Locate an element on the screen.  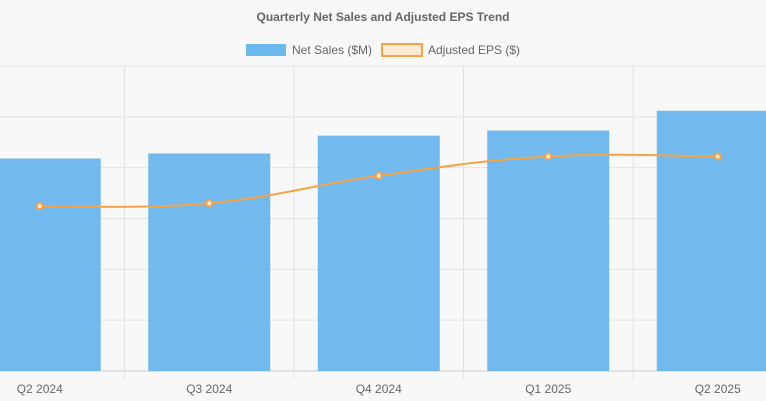
legend: Net Sales ($M) Adjusted EPS ($) is located at coordinates (383, 50).